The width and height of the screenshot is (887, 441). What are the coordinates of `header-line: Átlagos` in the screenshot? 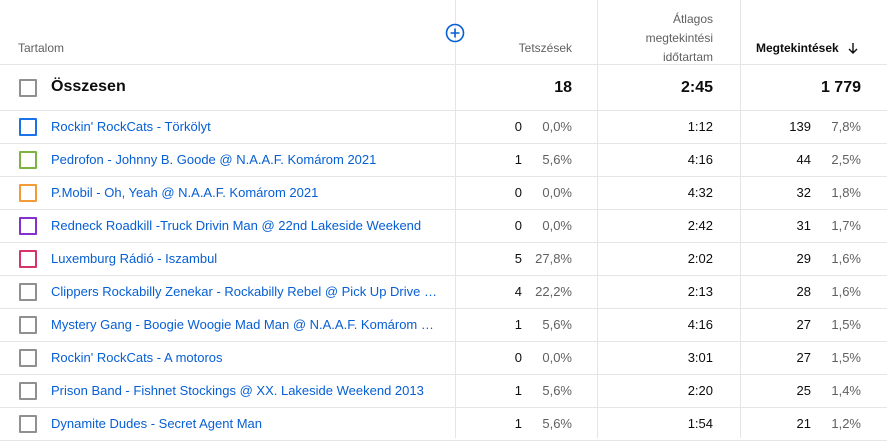 It's located at (692, 19).